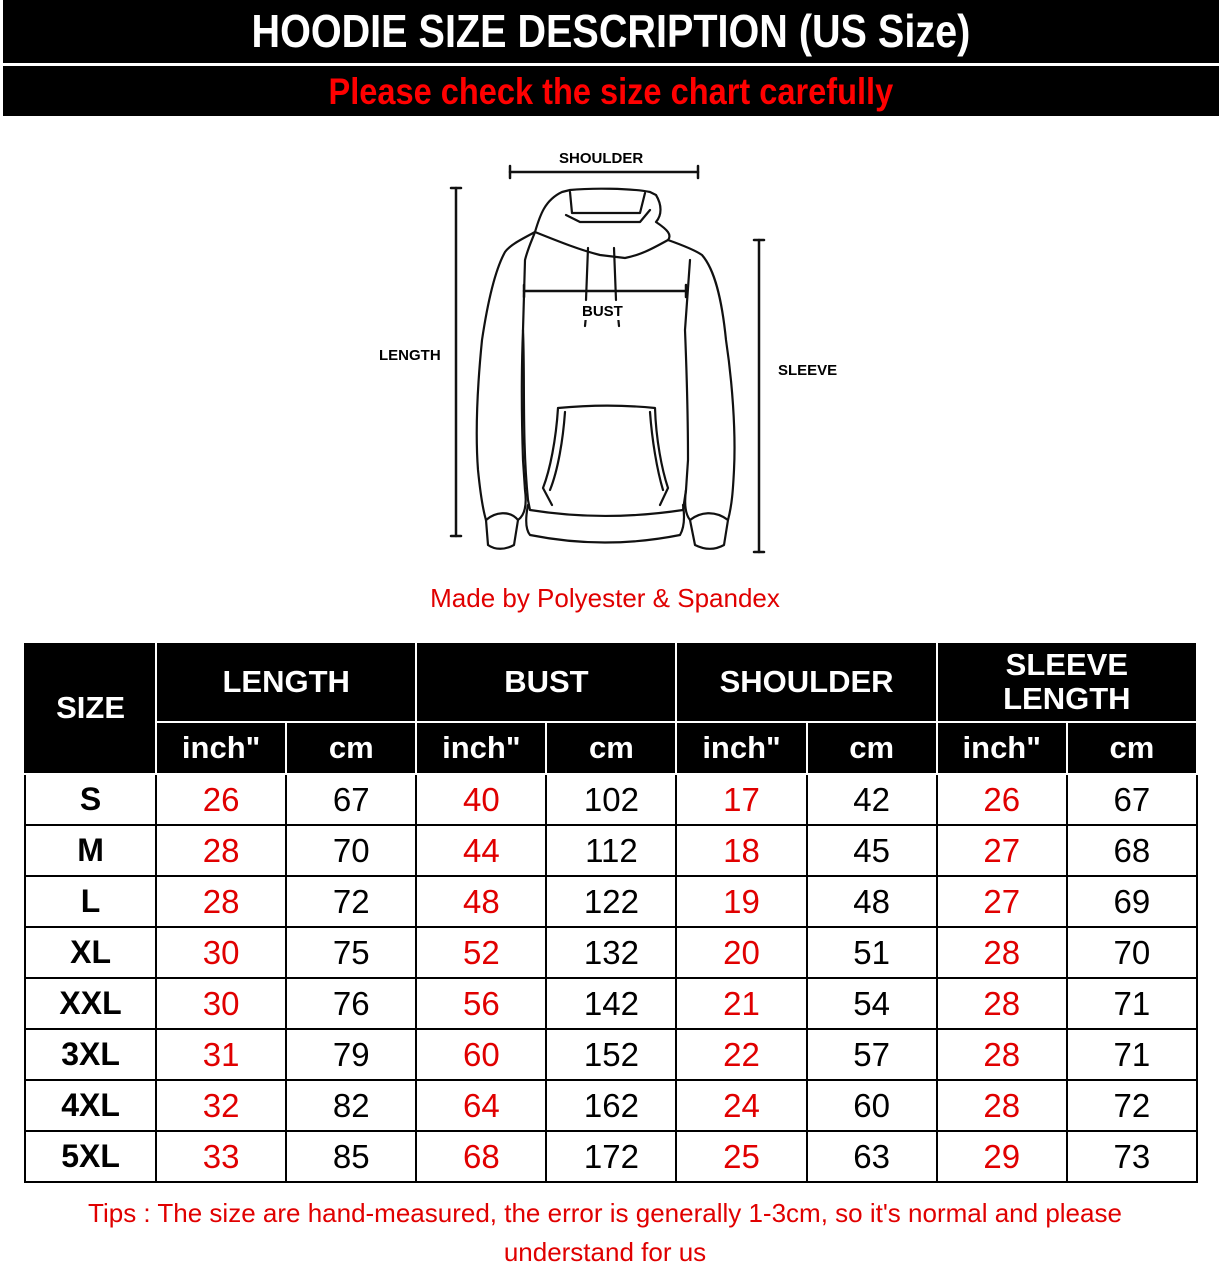  What do you see at coordinates (611, 31) in the screenshot?
I see `page-title: HOODIE SIZE DESCRIPTION (US Size)` at bounding box center [611, 31].